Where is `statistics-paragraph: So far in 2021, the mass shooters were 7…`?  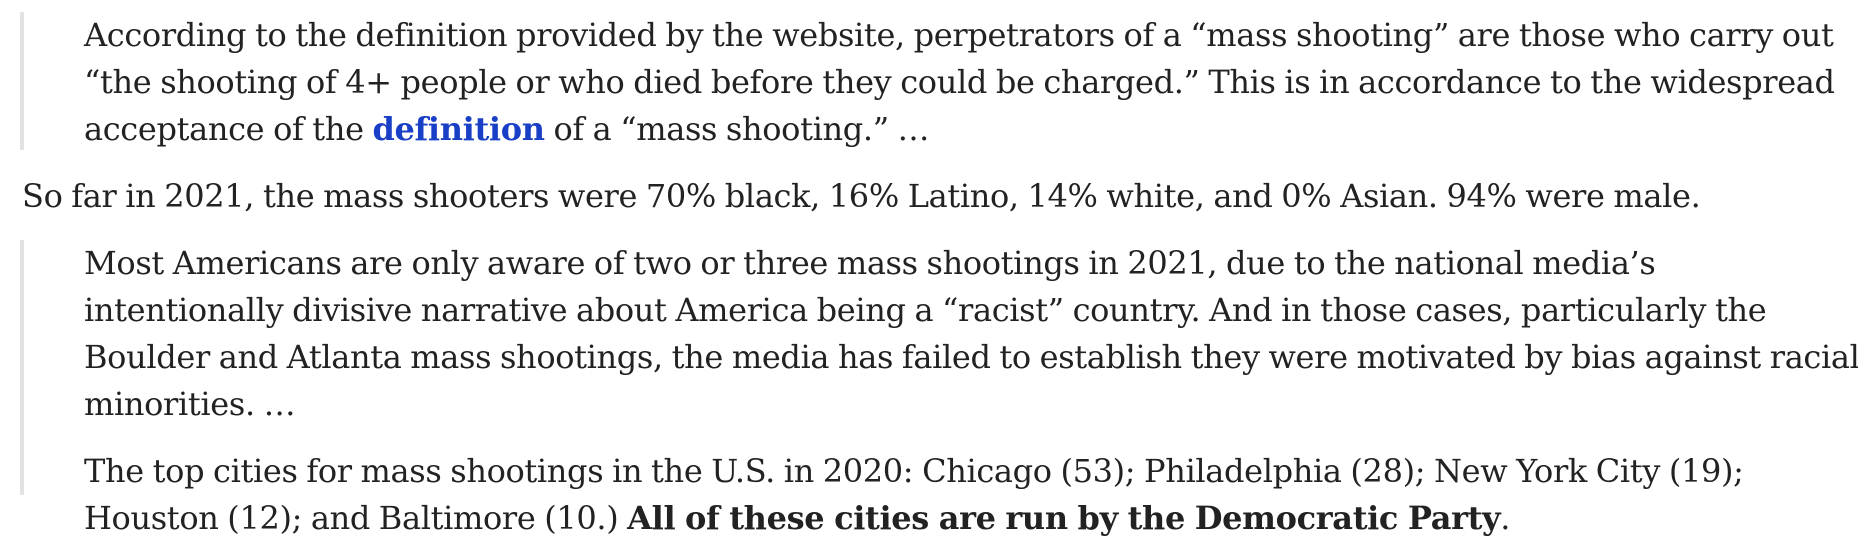
statistics-paragraph: So far in 2021, the mass shooters were 7… is located at coordinates (861, 196).